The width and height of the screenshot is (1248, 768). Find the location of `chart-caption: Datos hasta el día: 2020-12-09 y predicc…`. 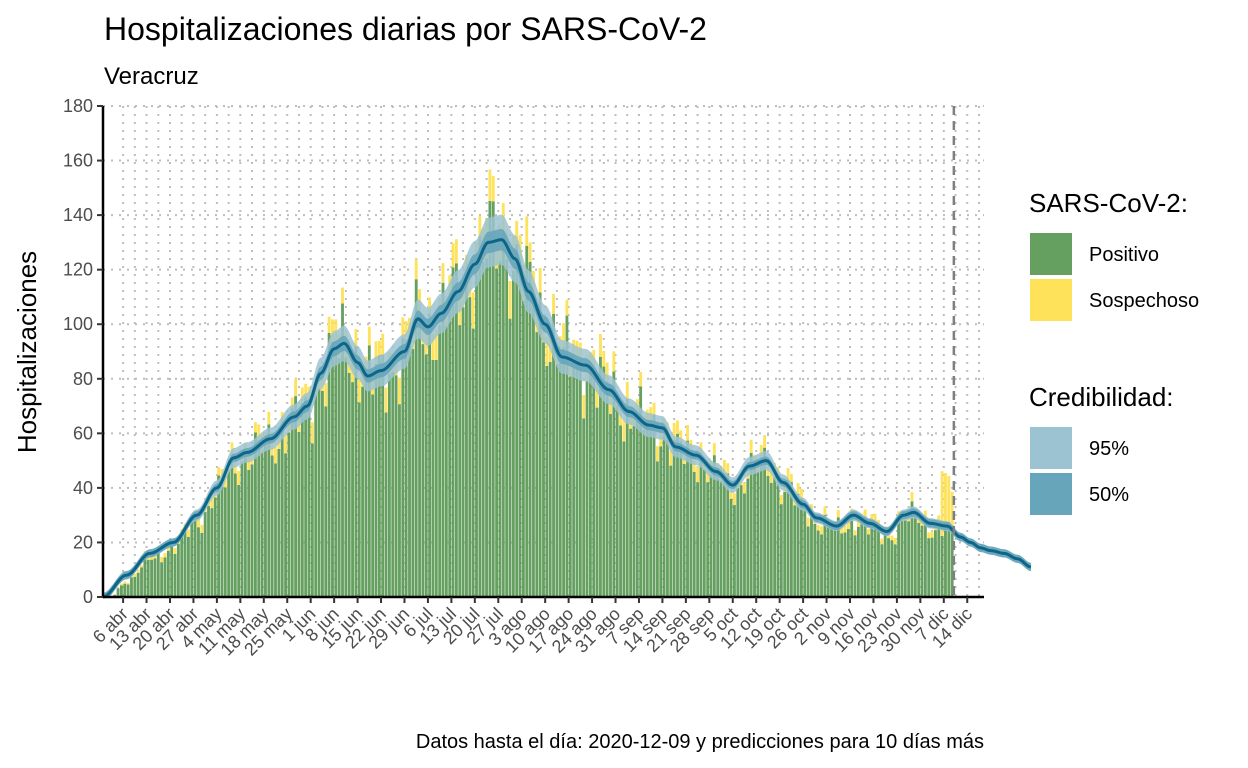

chart-caption: Datos hasta el día: 2020-12-09 y predicc… is located at coordinates (700, 742).